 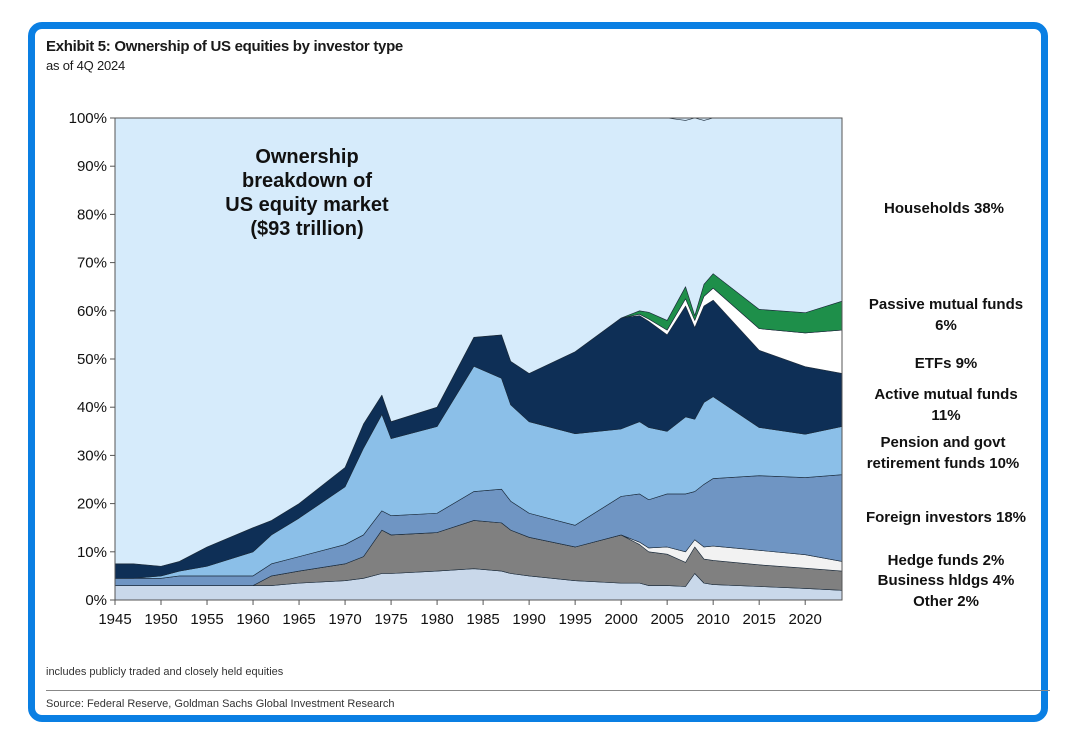 I want to click on x-tick-label: 1970, so click(x=344, y=619).